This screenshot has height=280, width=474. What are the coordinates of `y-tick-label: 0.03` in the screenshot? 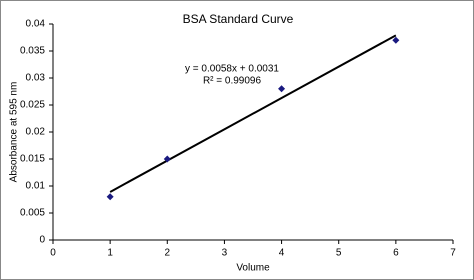 It's located at (36, 78).